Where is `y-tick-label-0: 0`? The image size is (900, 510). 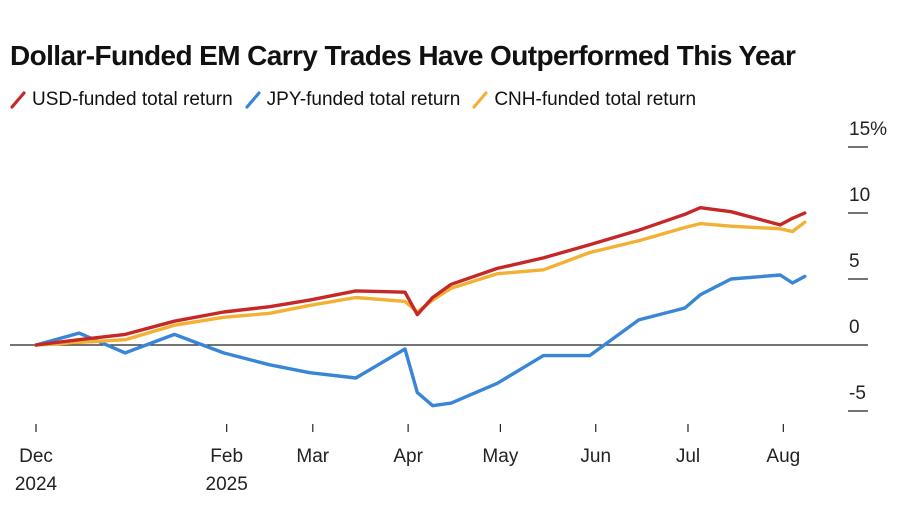 y-tick-label-0: 0 is located at coordinates (854, 327).